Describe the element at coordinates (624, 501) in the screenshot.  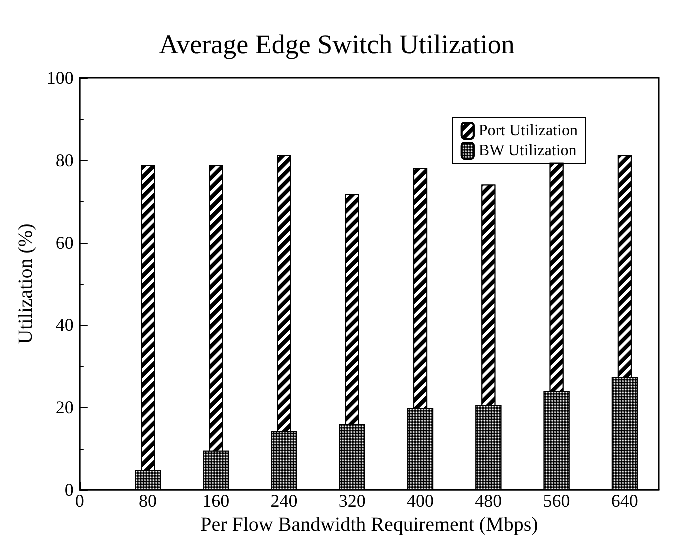
I see `x-tick-label: 640` at that location.